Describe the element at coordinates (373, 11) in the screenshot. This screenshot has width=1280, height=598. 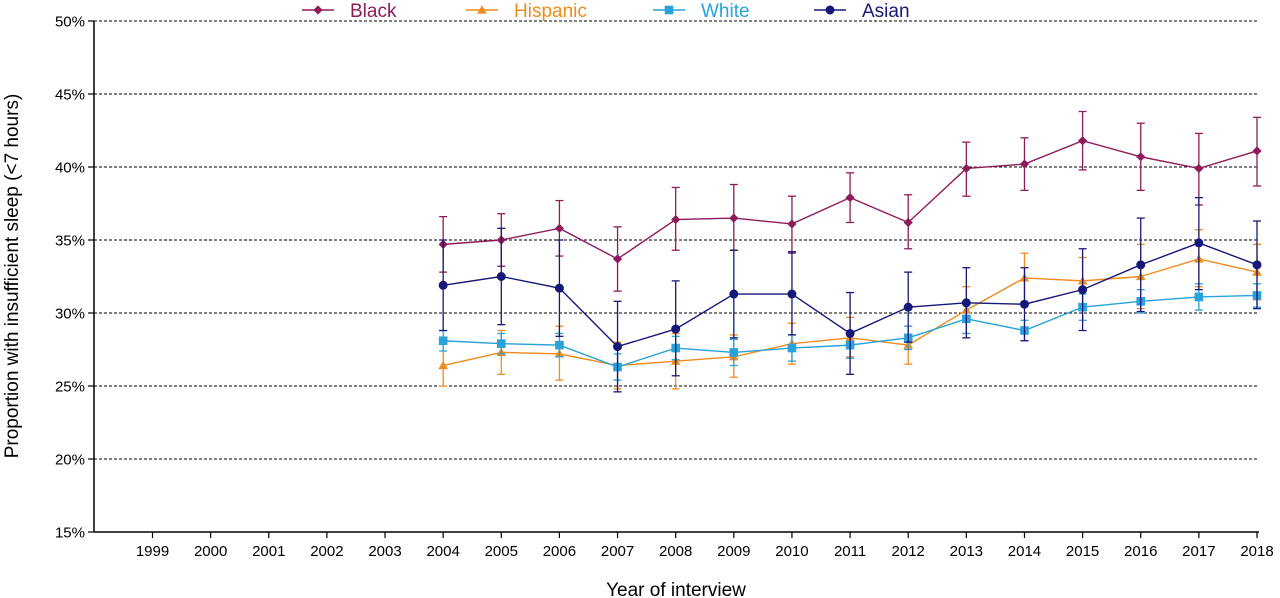
I see `legend-label: Black` at that location.